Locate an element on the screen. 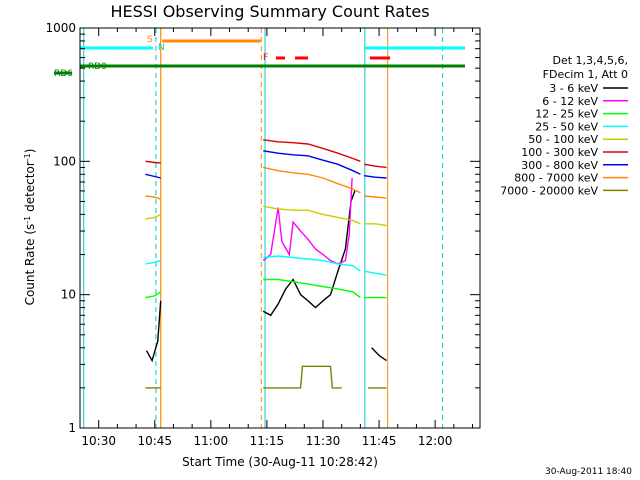 This screenshot has height=480, width=640. annotation-rd0: RD0 is located at coordinates (97, 67).